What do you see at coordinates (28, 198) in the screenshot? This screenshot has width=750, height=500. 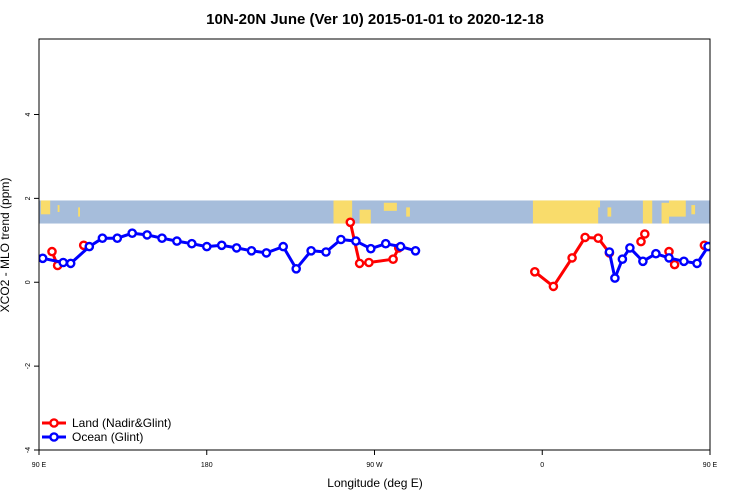 I see `y-tick-label: 2` at bounding box center [28, 198].